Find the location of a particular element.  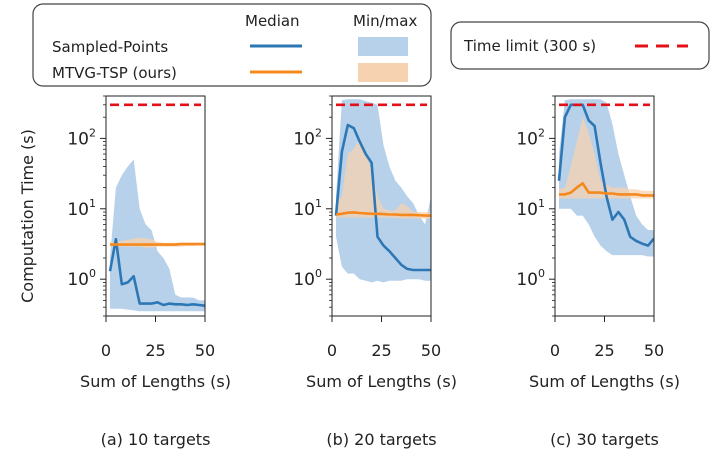

panel-title: (c) 30 targets is located at coordinates (604, 439).